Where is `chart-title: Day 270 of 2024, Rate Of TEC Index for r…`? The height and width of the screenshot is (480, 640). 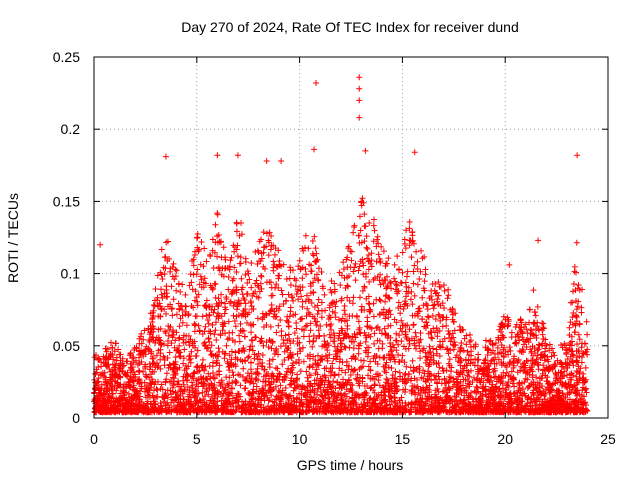
chart-title: Day 270 of 2024, Rate Of TEC Index for r… is located at coordinates (349, 27).